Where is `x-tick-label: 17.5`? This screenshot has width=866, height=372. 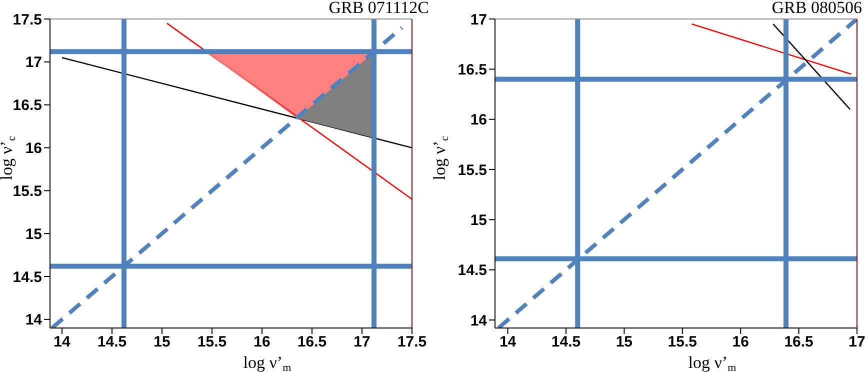 x-tick-label: 17.5 is located at coordinates (412, 342).